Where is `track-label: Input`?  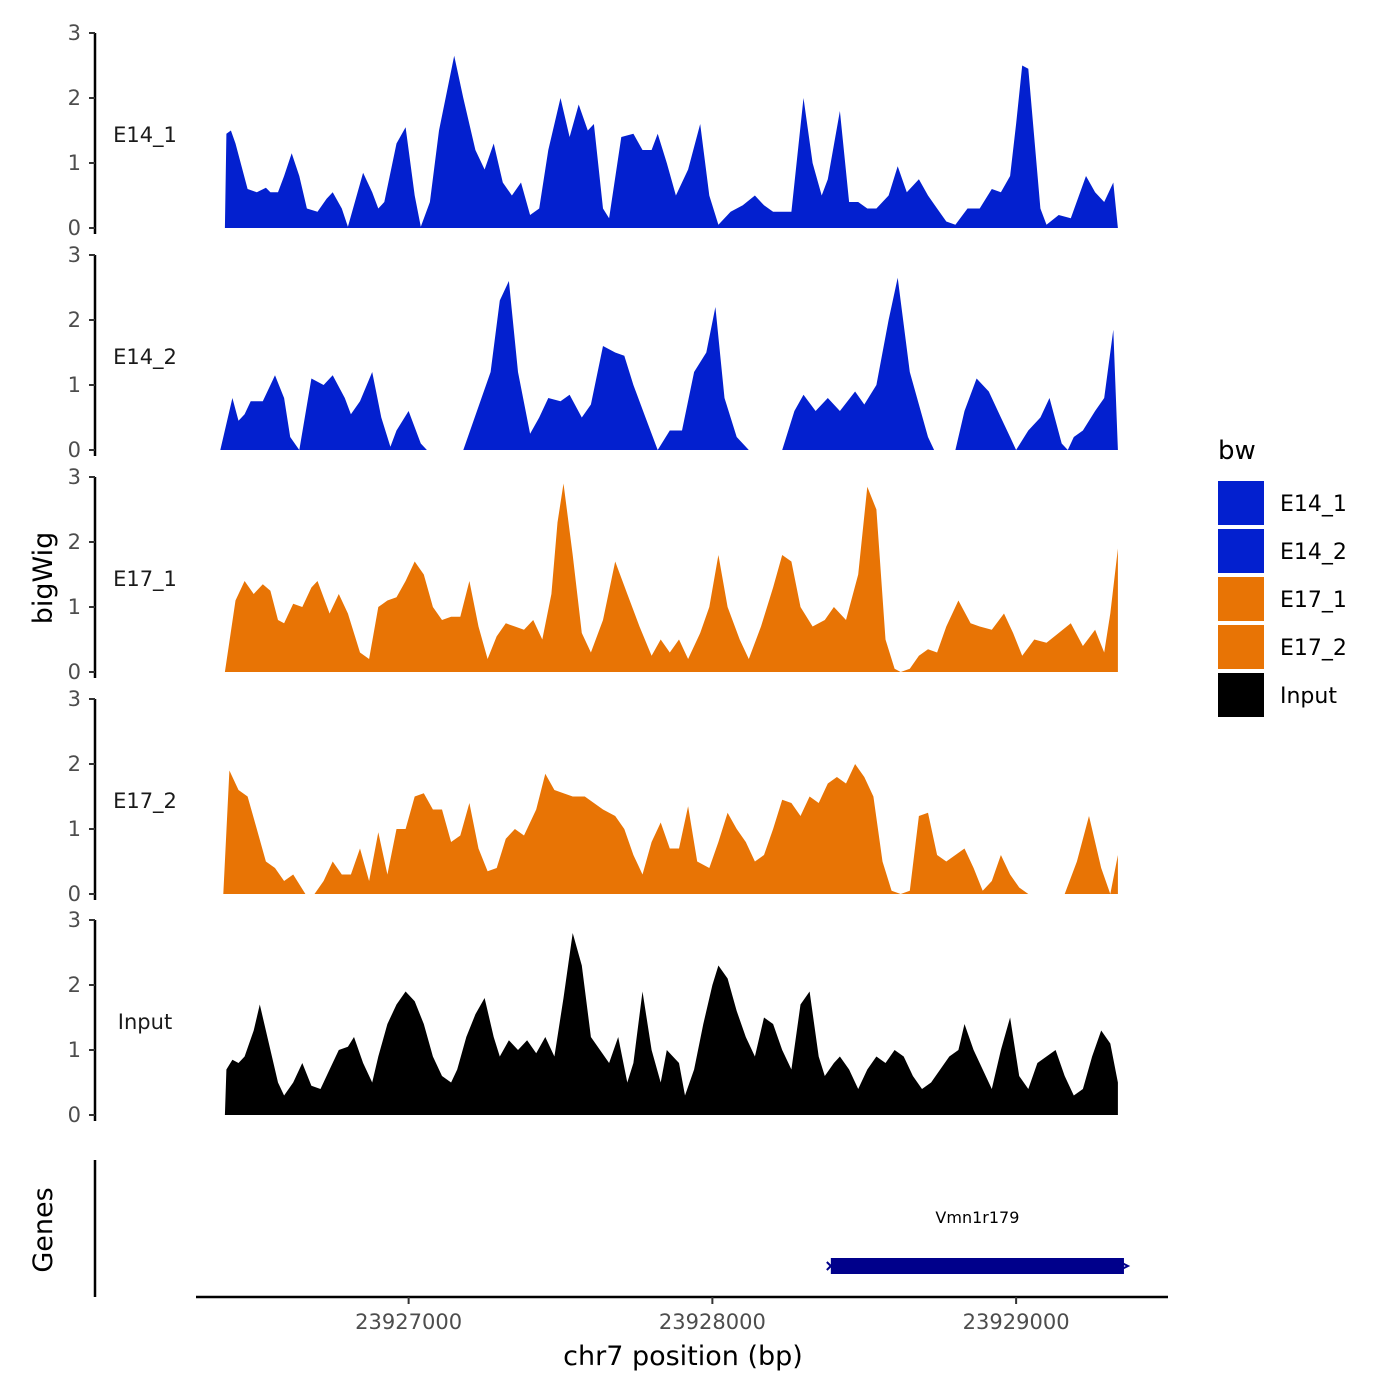 track-label: Input is located at coordinates (145, 1022).